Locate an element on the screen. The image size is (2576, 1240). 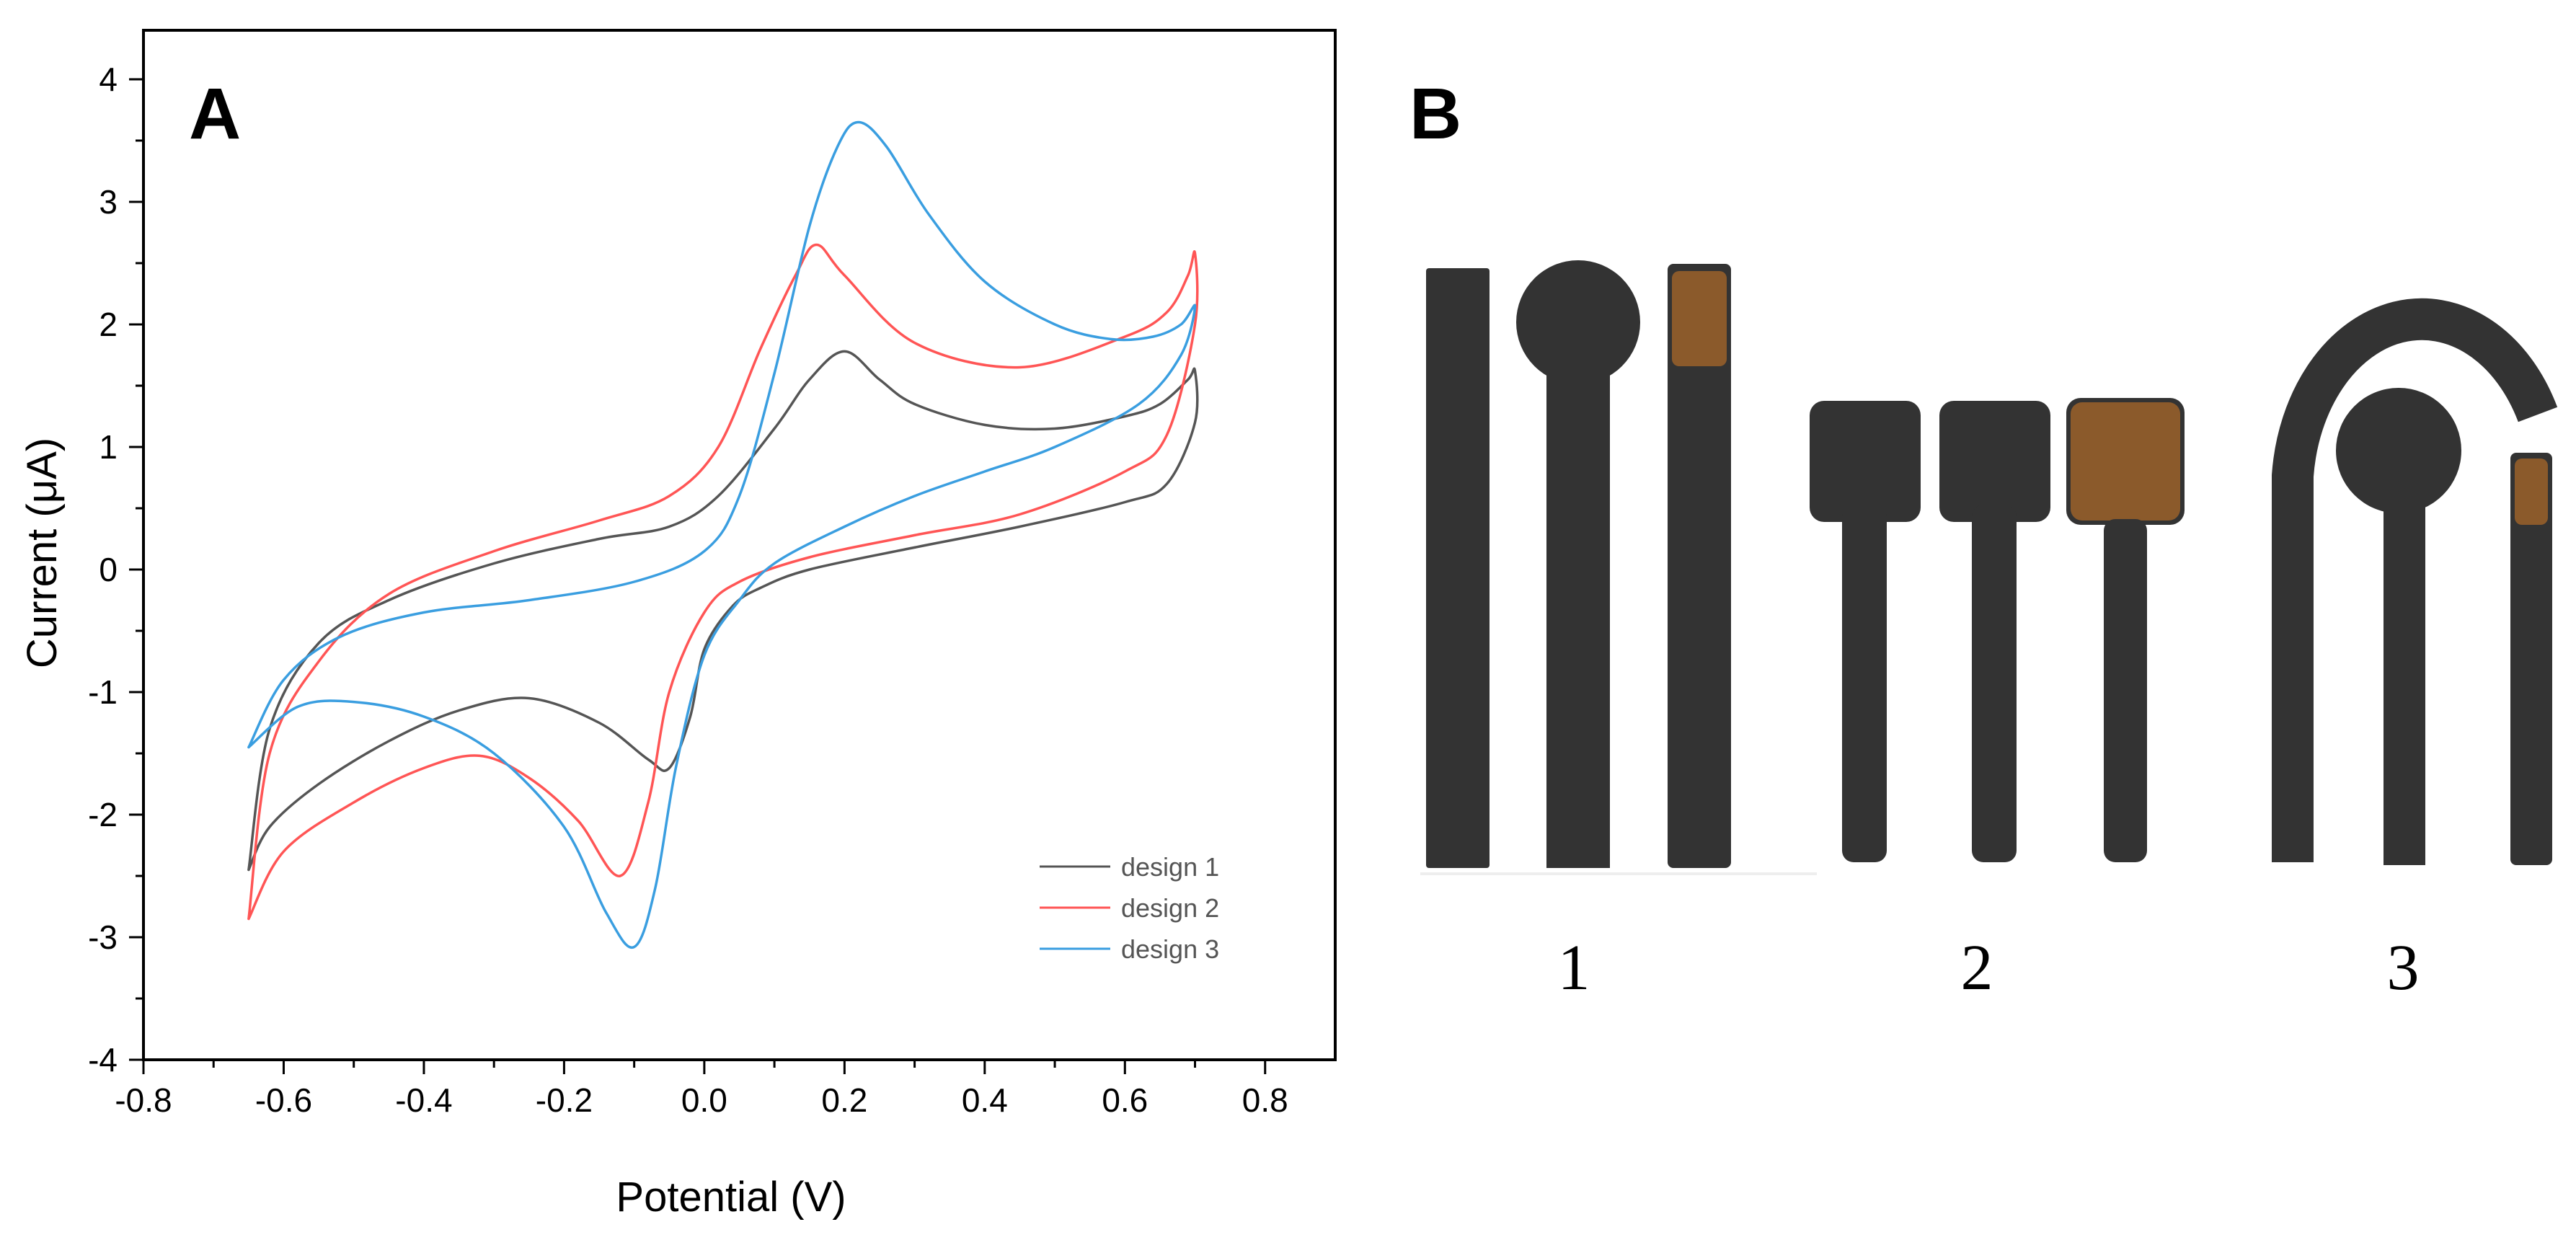
x-tick-label: 0.6 is located at coordinates (1125, 1100).